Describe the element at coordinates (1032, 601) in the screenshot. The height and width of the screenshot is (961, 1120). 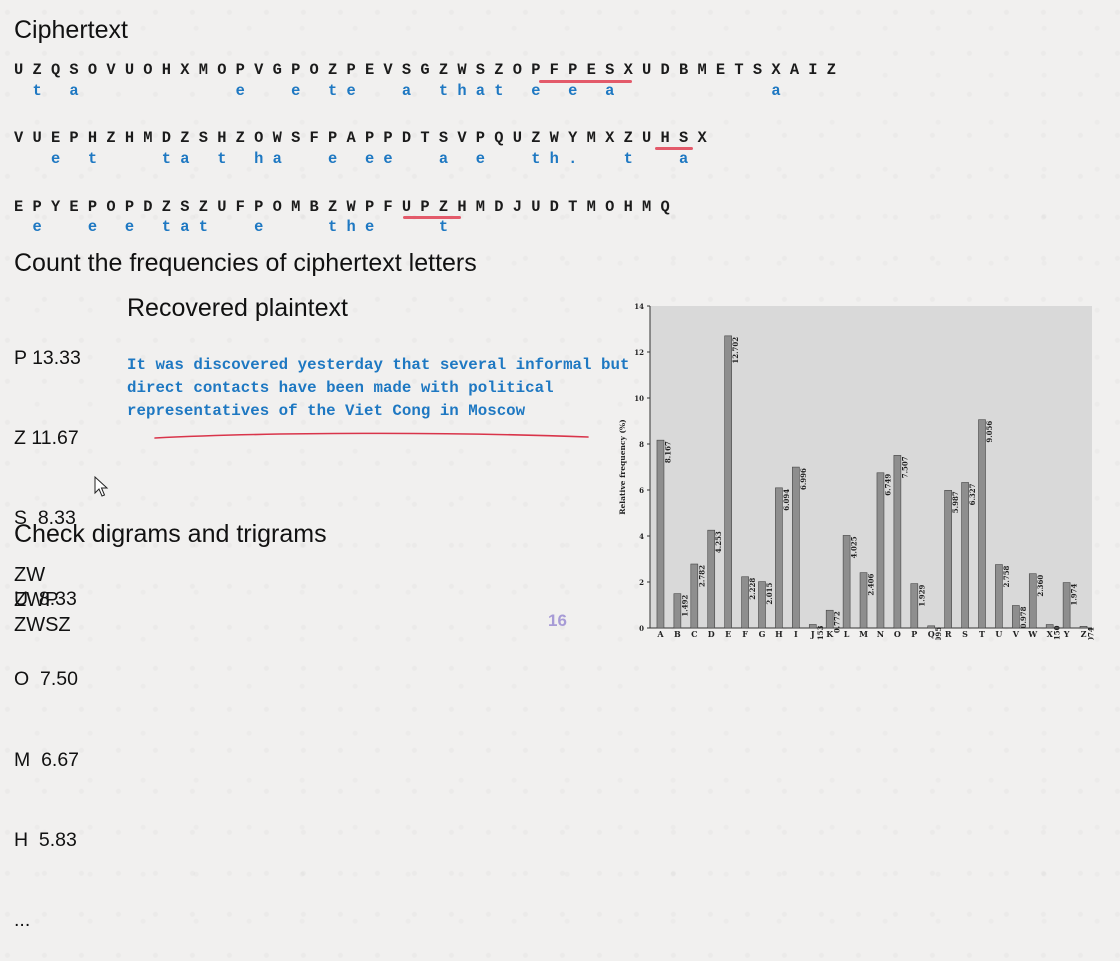
I see `chart-bar-W` at that location.